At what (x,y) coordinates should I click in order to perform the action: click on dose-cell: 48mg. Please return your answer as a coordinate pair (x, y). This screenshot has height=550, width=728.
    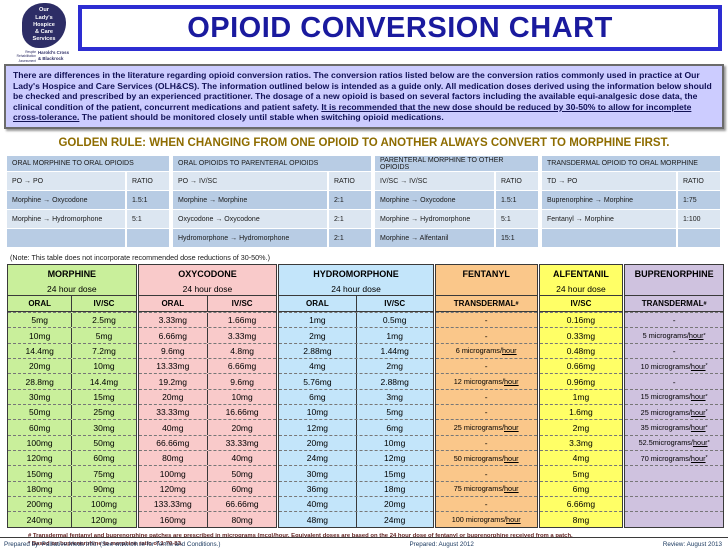
    Looking at the image, I should click on (317, 519).